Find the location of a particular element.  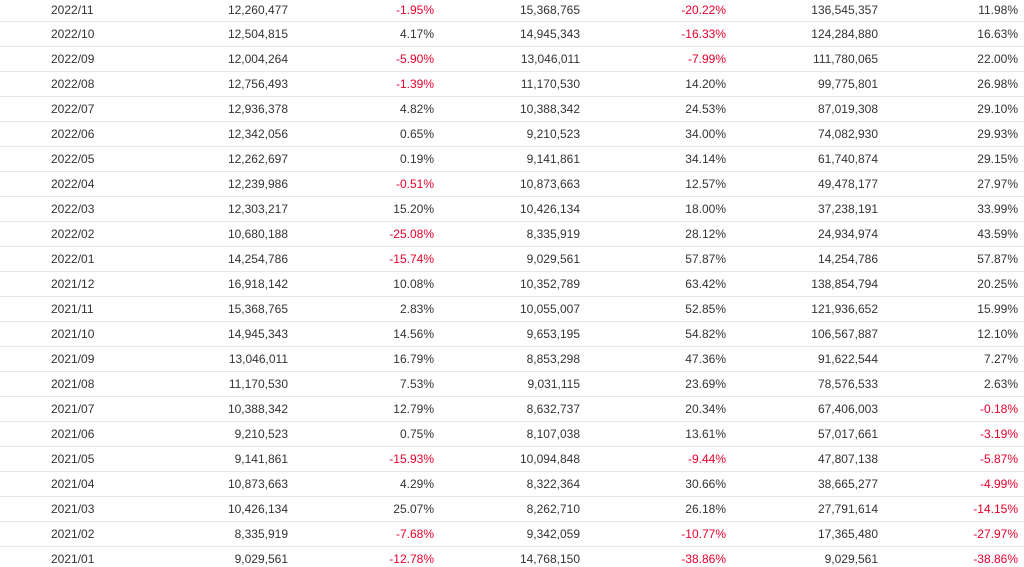

cell-revenue: 12,239,986 is located at coordinates (192, 184).